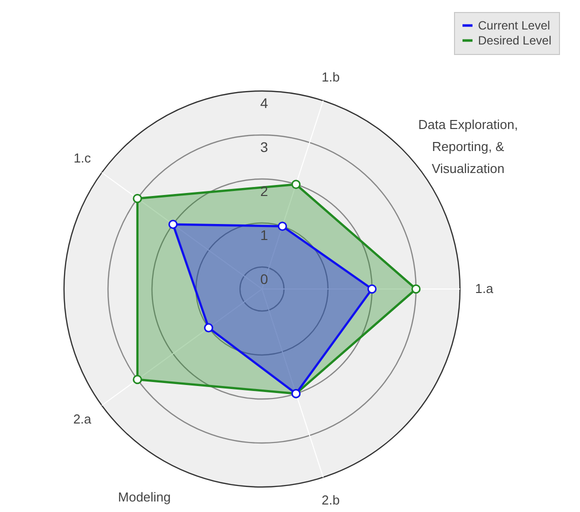 The image size is (580, 512). What do you see at coordinates (82, 419) in the screenshot?
I see `spoke-label: 2.a` at bounding box center [82, 419].